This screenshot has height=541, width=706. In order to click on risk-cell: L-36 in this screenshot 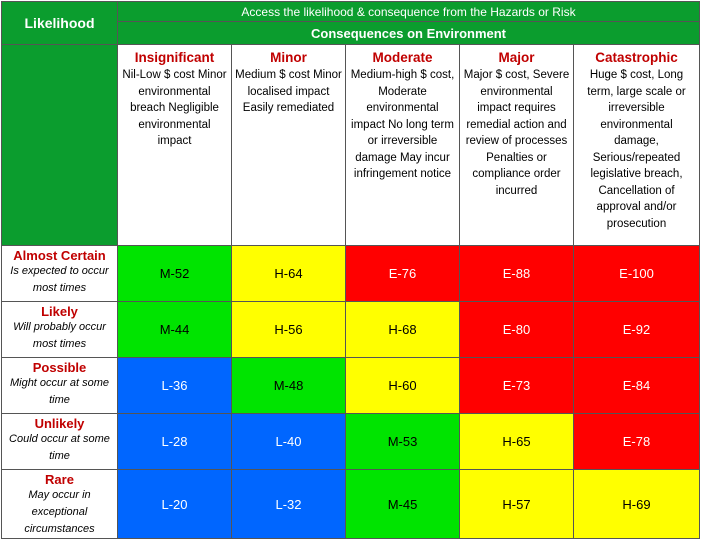, I will do `click(174, 385)`.